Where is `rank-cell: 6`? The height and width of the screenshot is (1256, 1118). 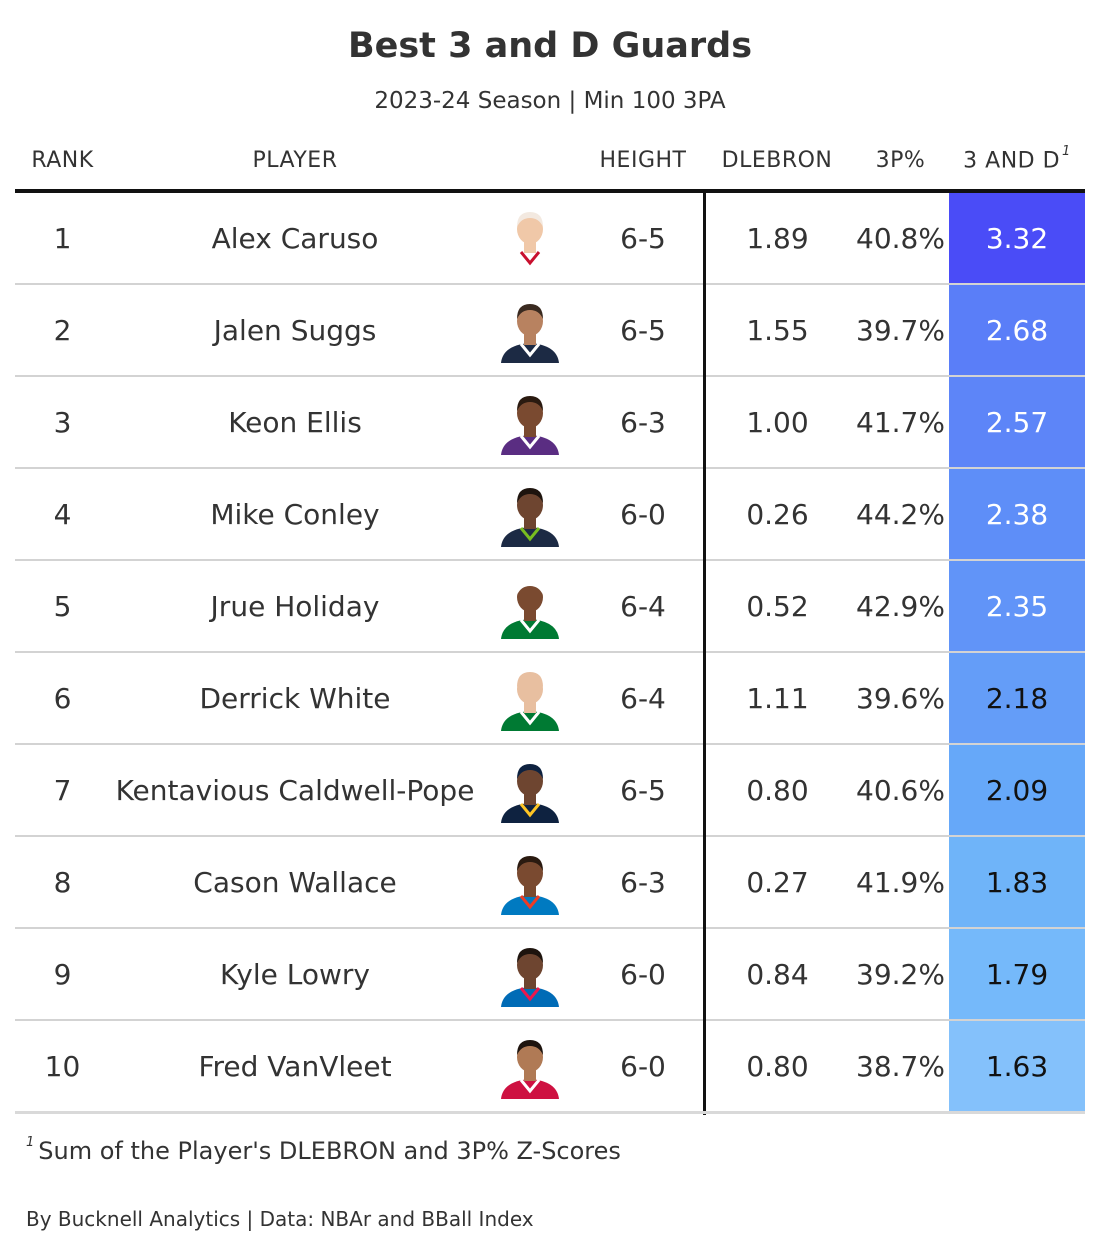 rank-cell: 6 is located at coordinates (62, 698).